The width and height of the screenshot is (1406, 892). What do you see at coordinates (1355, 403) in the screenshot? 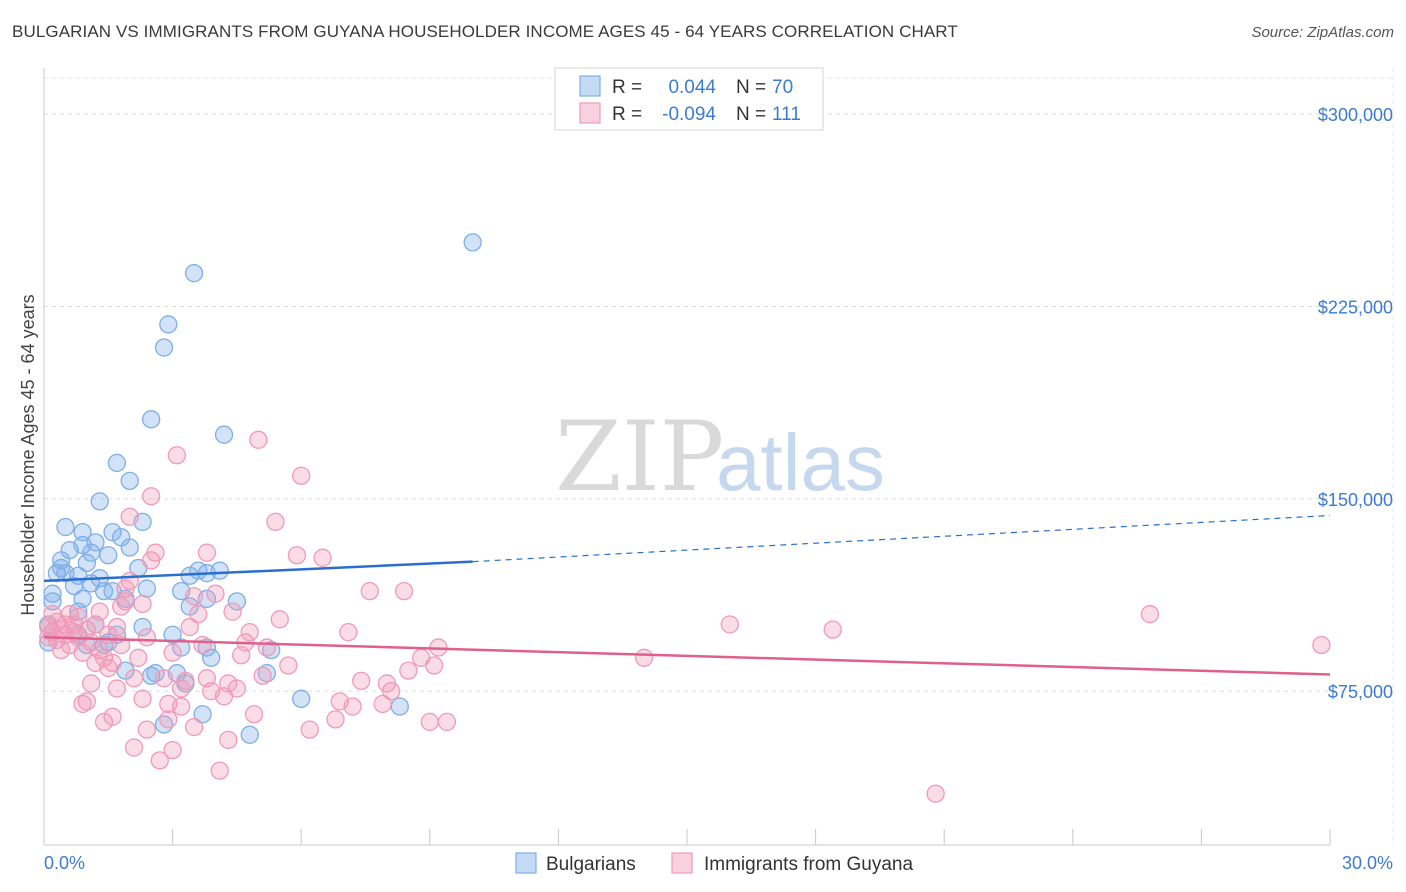
I see `y-tick-labels: $75,000 $150,000 $225,000 $300,000` at bounding box center [1355, 403].